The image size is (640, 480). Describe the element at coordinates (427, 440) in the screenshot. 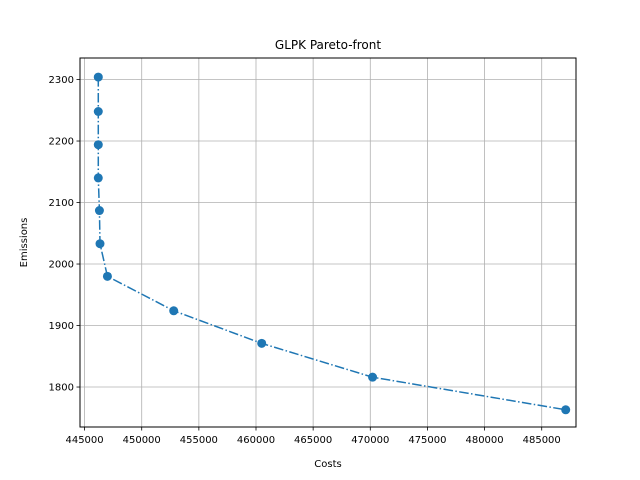

I see `x-tick-label: 475000` at that location.